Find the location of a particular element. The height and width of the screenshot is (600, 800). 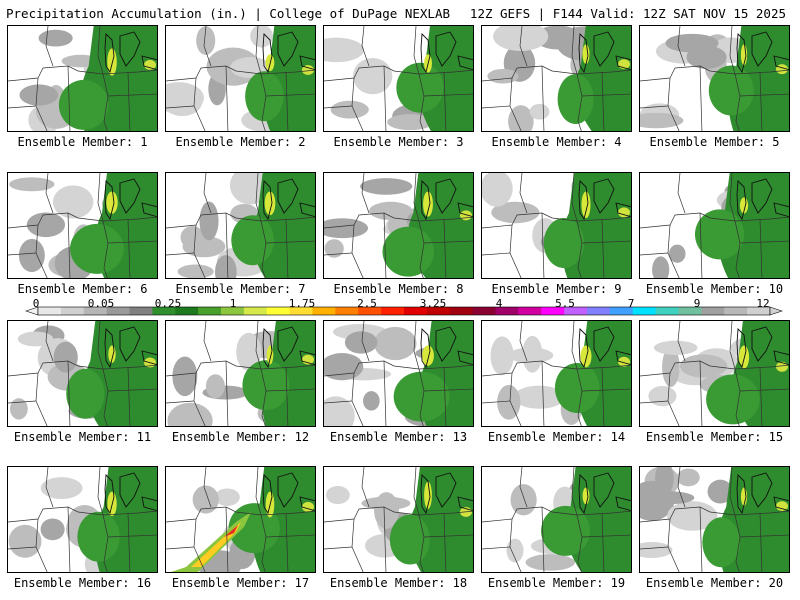

ensemble-member-label: Ensemble Member: 14 is located at coordinates (556, 437).